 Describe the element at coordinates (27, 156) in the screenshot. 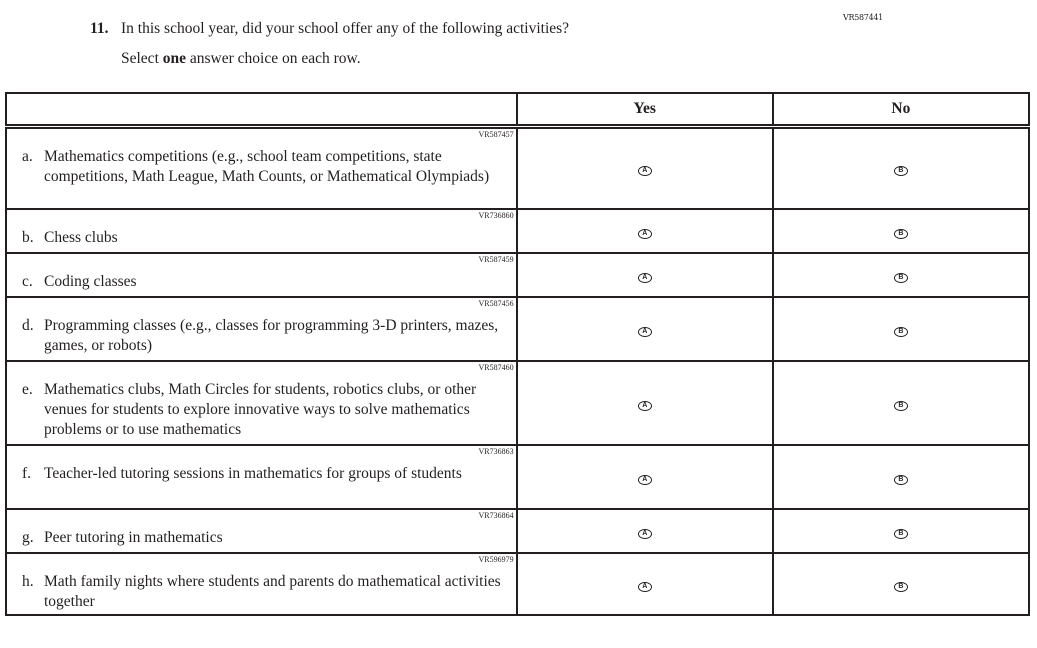

I see `item-letter: a.` at that location.